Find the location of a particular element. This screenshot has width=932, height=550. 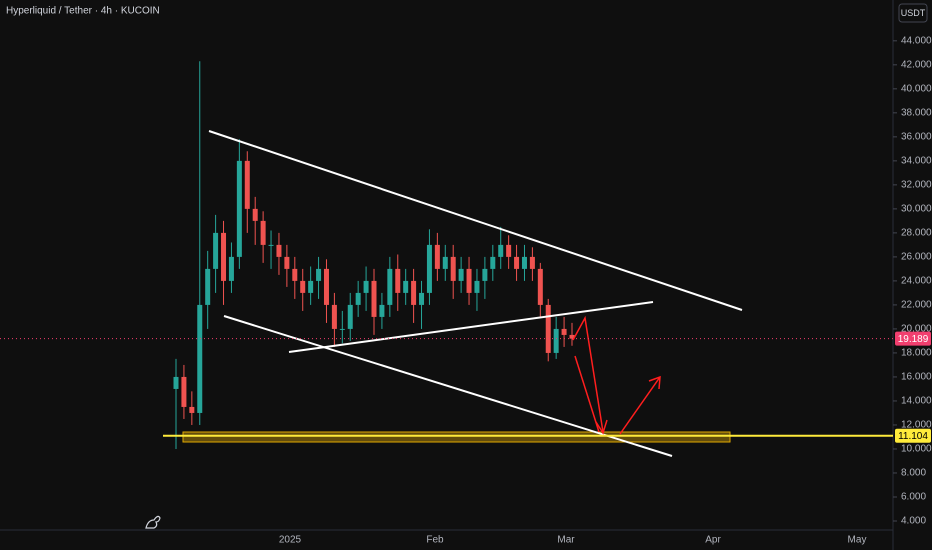

y-tick-label: 20.000 is located at coordinates (916, 329).